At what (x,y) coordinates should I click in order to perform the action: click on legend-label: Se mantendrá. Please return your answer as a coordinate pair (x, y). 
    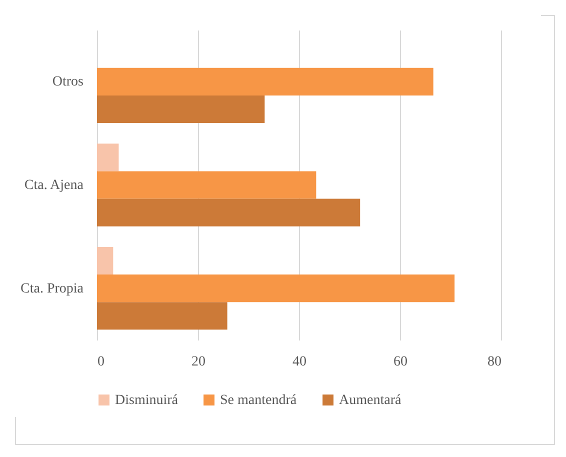
    Looking at the image, I should click on (259, 400).